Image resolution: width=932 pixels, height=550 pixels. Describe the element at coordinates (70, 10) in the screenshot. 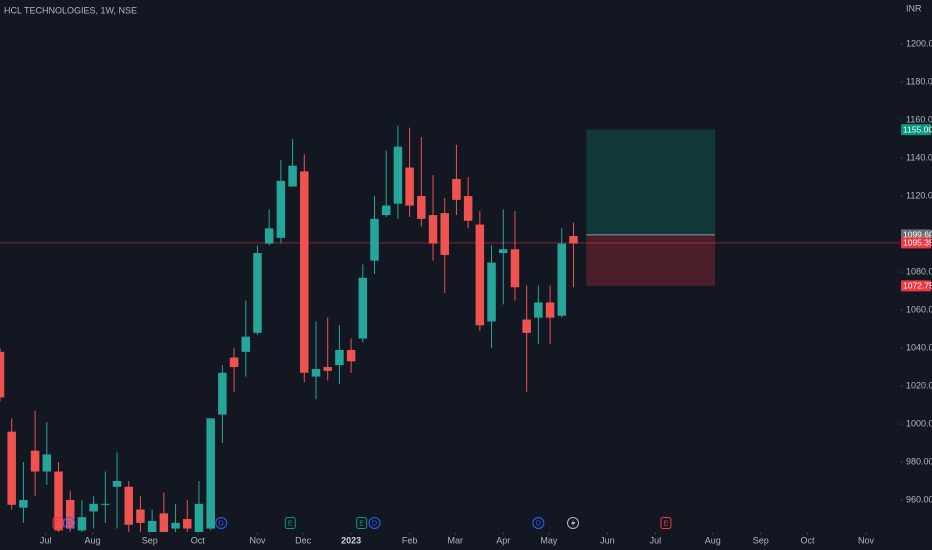

I see `chart-title: HCL TECHNOLOGIES, 1W, NSE` at that location.